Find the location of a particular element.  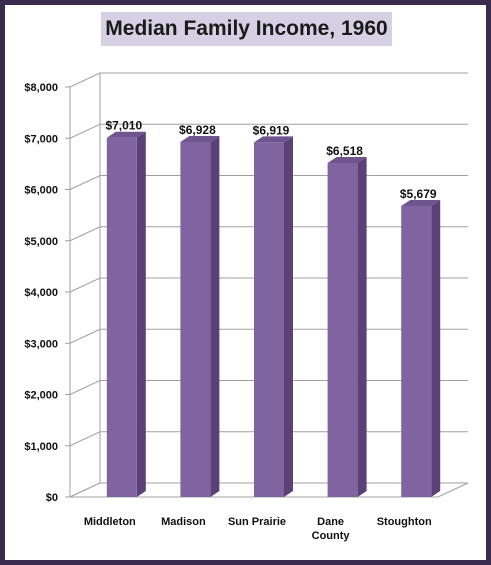

y-tick-label: $6,000 is located at coordinates (41, 191).